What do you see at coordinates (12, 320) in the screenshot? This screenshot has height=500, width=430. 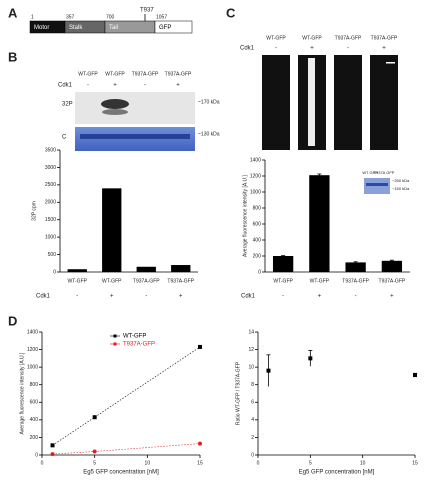 I see `panel-label: D` at bounding box center [12, 320].